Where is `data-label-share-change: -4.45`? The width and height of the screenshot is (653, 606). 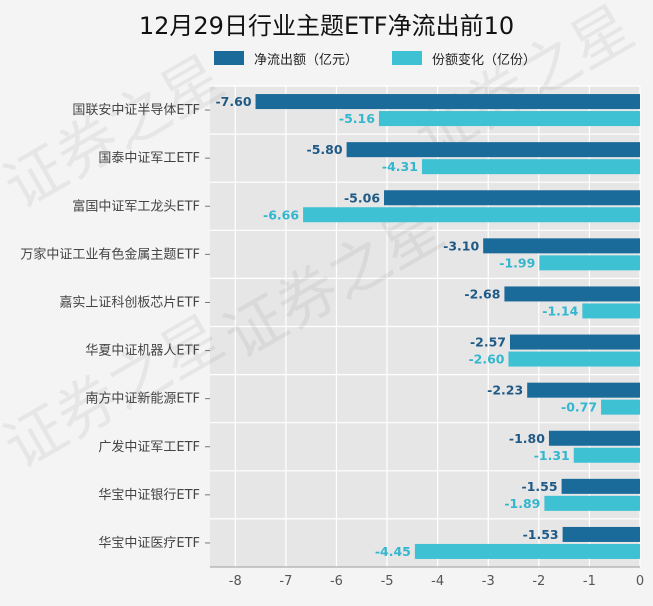
data-label-share-change: -4.45 is located at coordinates (393, 551).